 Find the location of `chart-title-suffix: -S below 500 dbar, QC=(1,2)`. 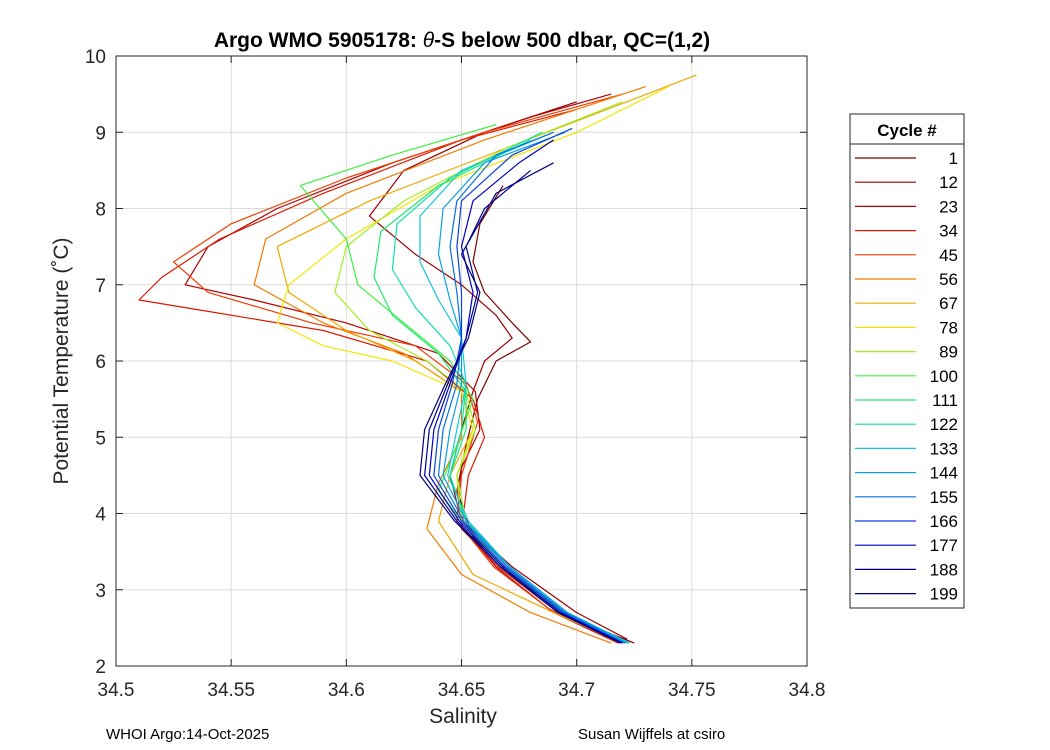

chart-title-suffix: -S below 500 dbar, QC=(1,2) is located at coordinates (572, 40).